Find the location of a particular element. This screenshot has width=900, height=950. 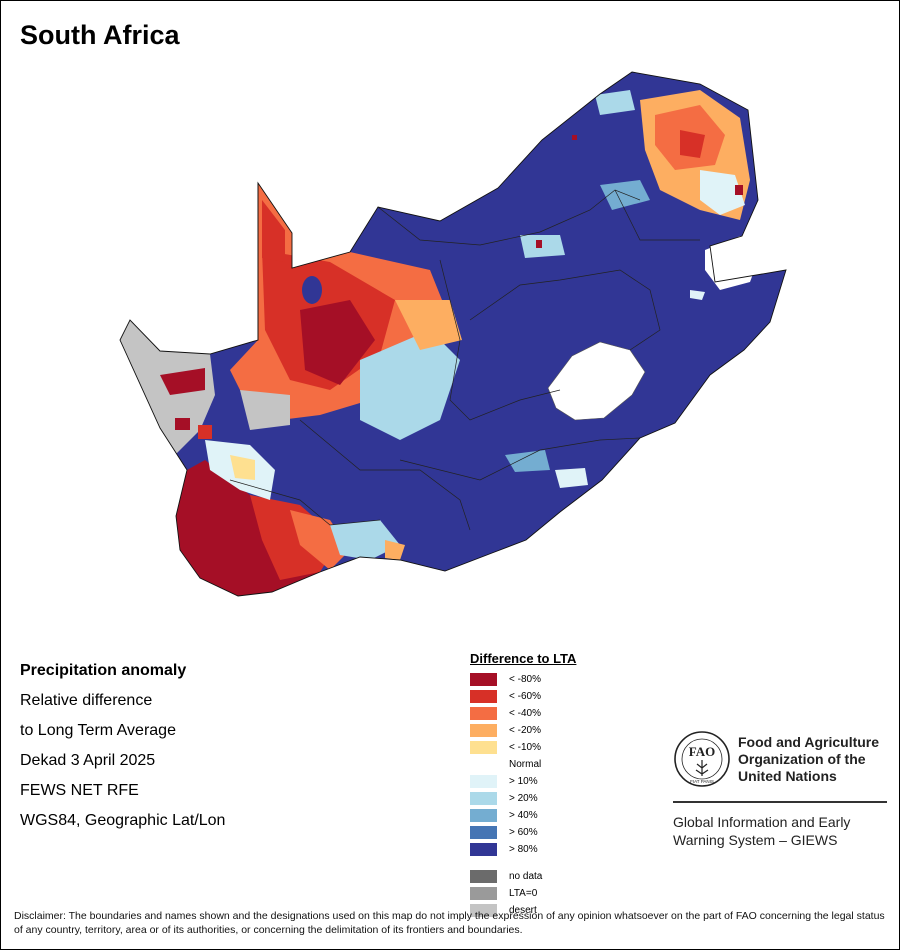

info-line-3: Dekad 3 April 2025 is located at coordinates (88, 760).